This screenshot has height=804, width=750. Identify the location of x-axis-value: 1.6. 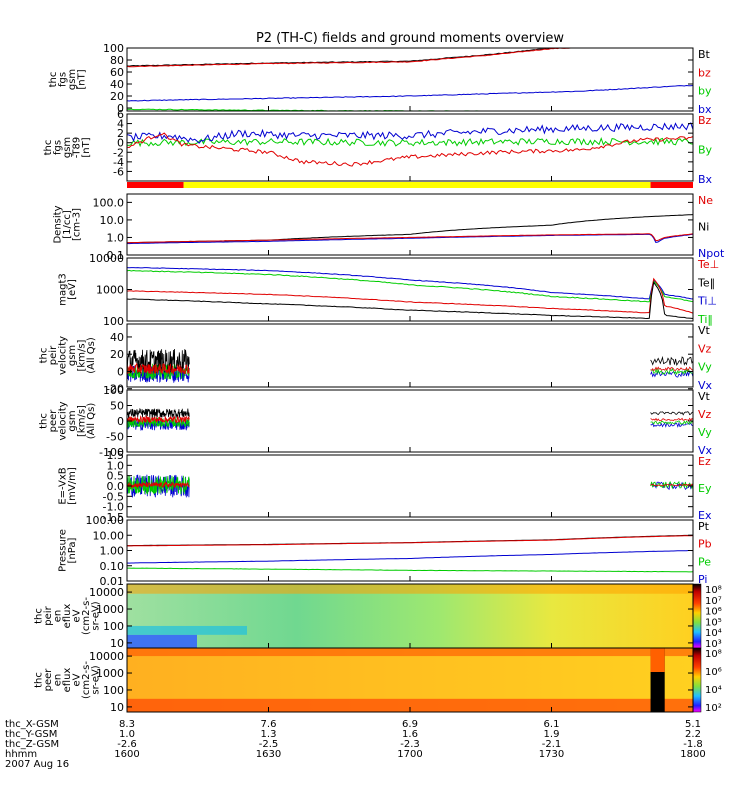
(410, 734).